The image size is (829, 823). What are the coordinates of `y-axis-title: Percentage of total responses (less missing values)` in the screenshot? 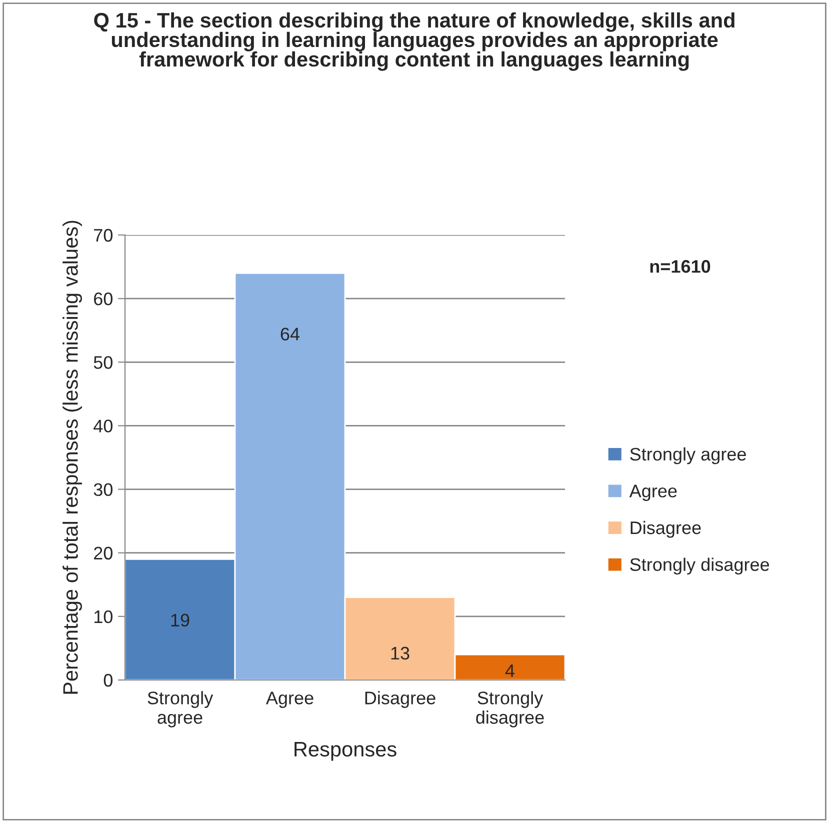 It's located at (72, 457).